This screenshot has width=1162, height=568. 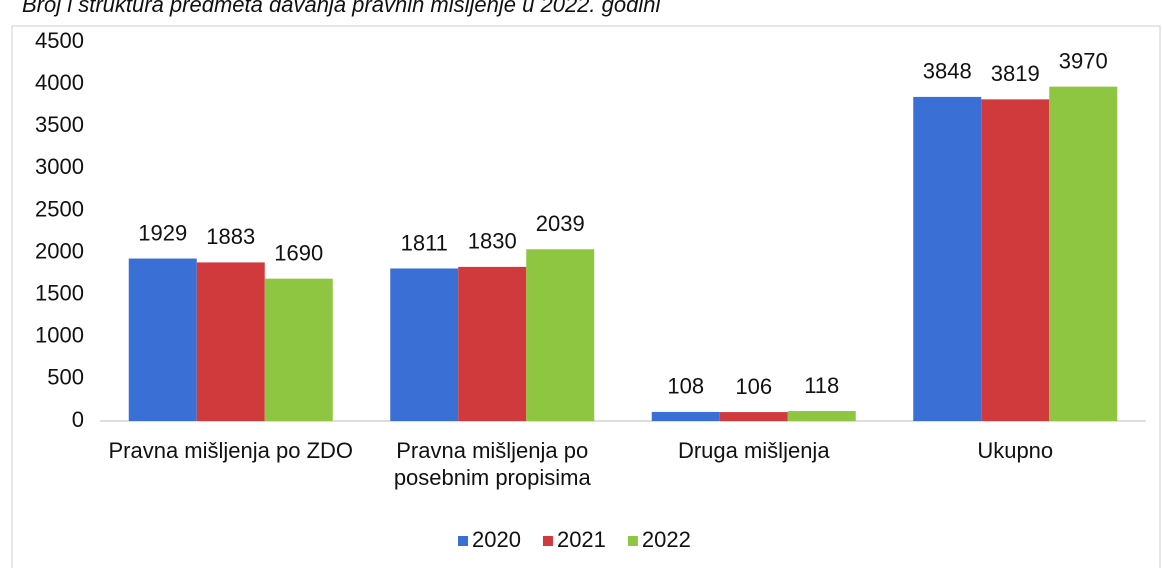 What do you see at coordinates (59, 124) in the screenshot?
I see `y-tick-label: 3500` at bounding box center [59, 124].